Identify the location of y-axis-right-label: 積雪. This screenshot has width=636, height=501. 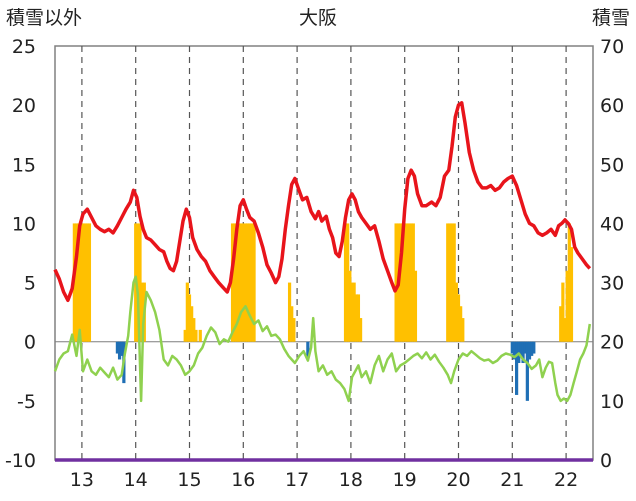
(611, 18).